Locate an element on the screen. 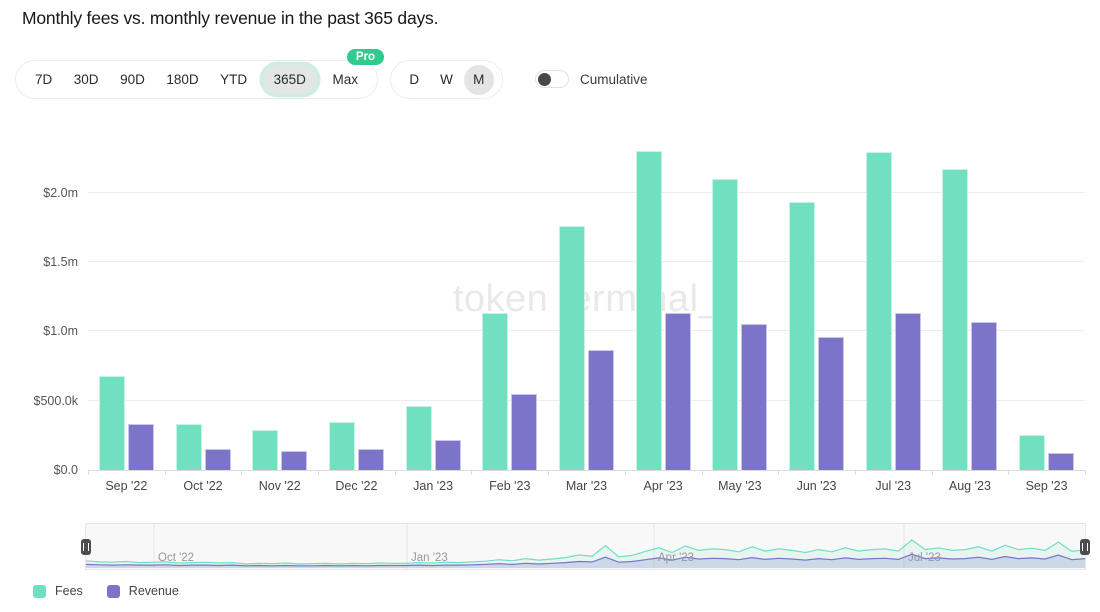 The image size is (1100, 612). x-tick-label: Mar '23 is located at coordinates (586, 486).